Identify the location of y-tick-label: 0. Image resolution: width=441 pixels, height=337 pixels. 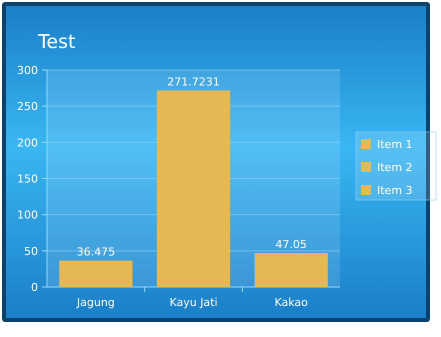
(34, 287).